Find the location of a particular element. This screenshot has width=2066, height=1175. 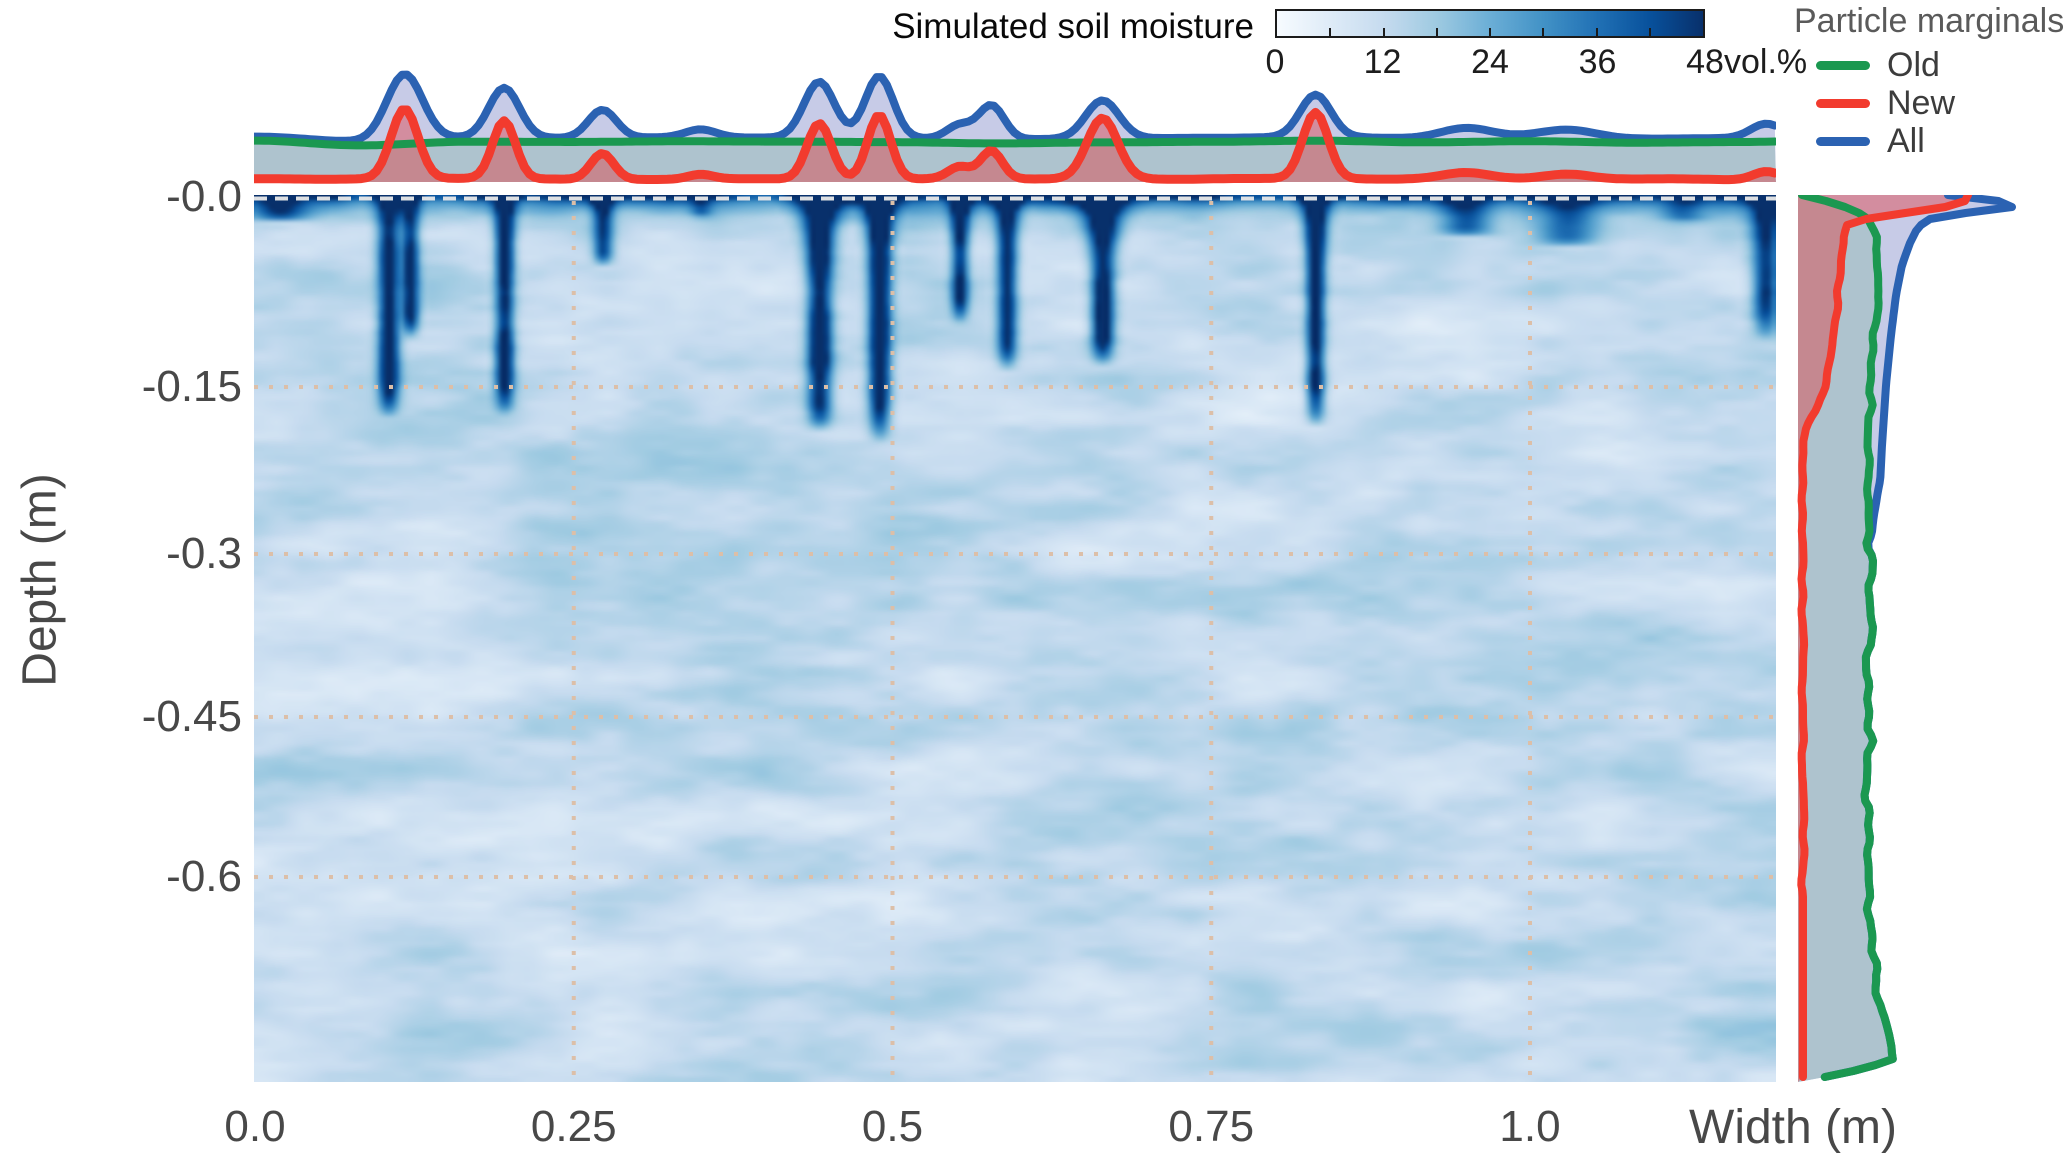

legend-item: New is located at coordinates (1930, 103).